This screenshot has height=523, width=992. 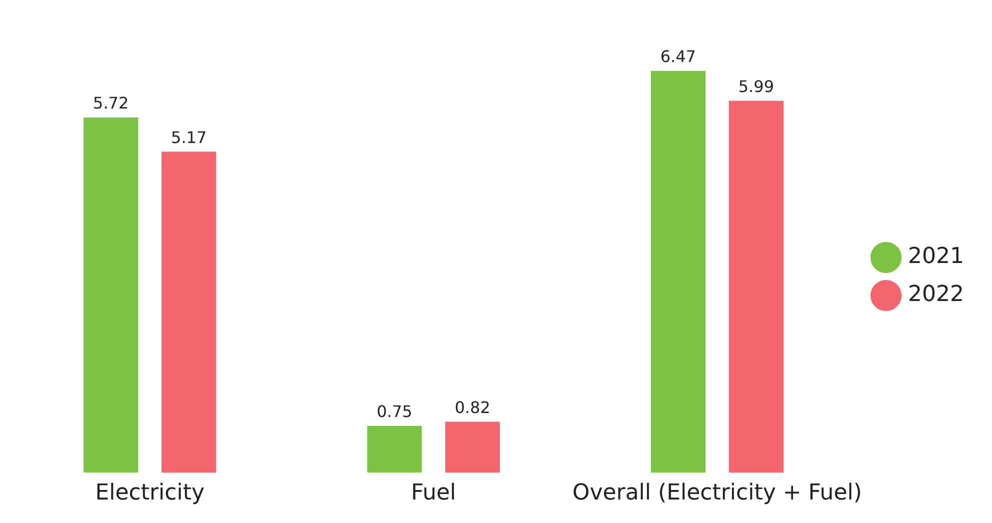 What do you see at coordinates (189, 137) in the screenshot?
I see `data-label: 5.17` at bounding box center [189, 137].